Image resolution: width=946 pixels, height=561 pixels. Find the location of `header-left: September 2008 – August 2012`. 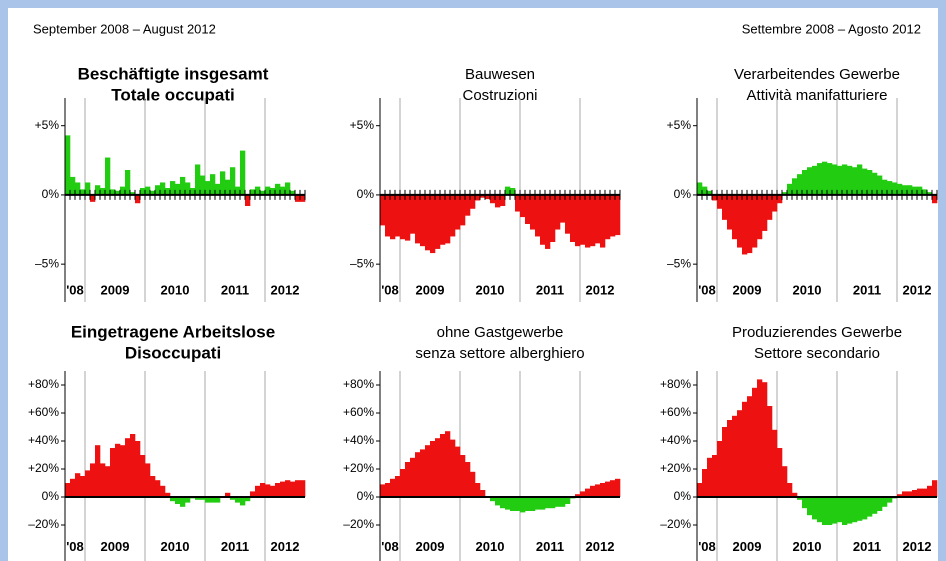

header-left: September 2008 – August 2012 is located at coordinates (124, 28).